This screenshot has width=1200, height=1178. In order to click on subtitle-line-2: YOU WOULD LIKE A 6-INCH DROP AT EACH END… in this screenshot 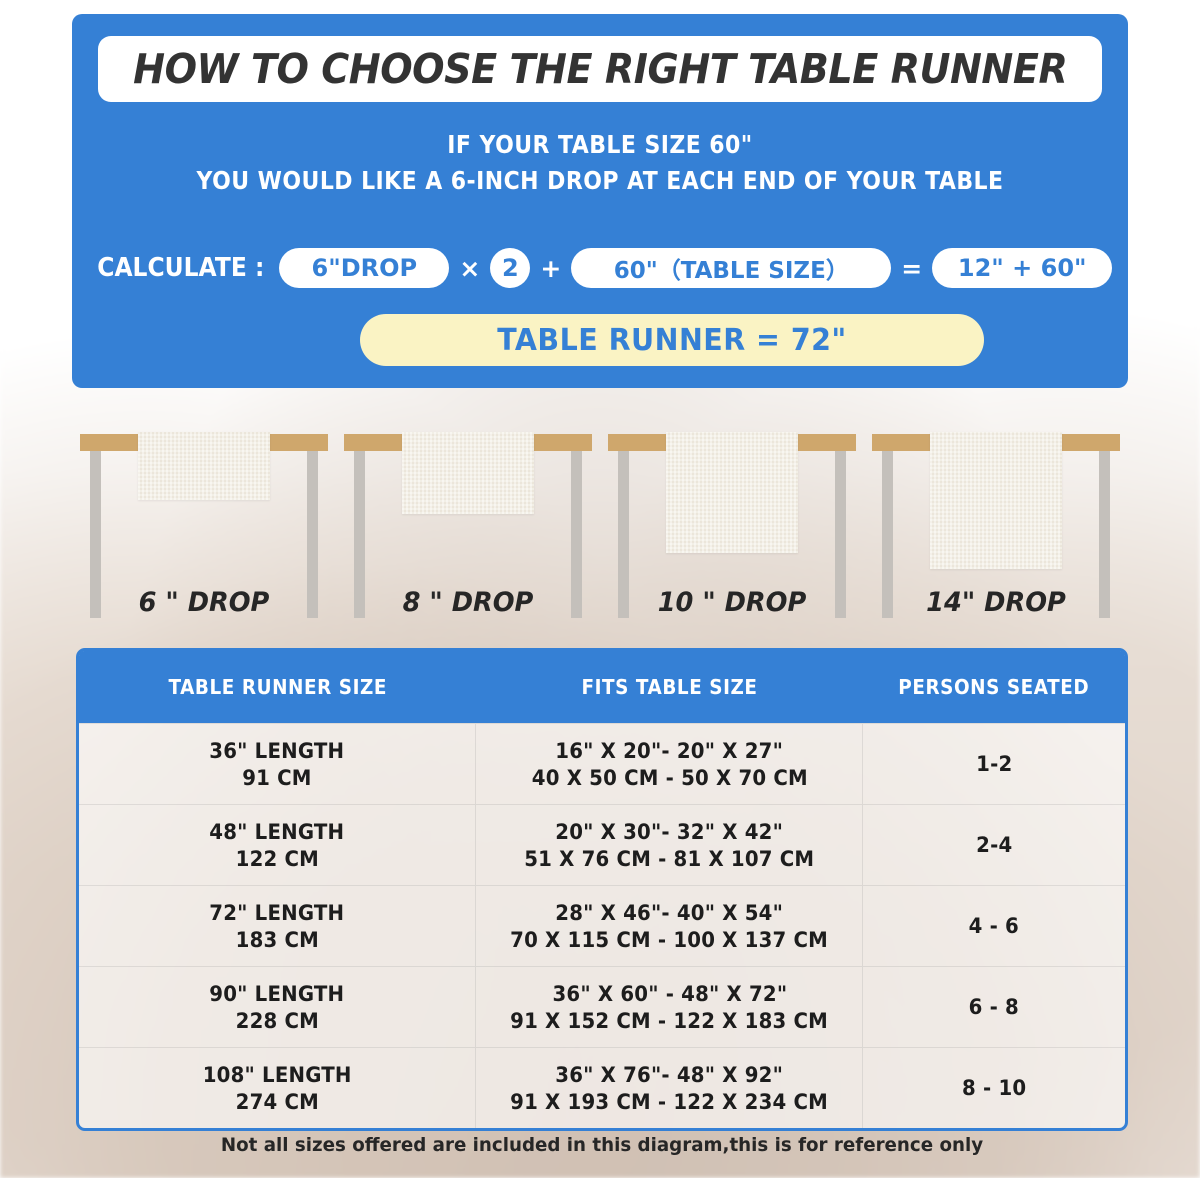, I will do `click(600, 180)`.